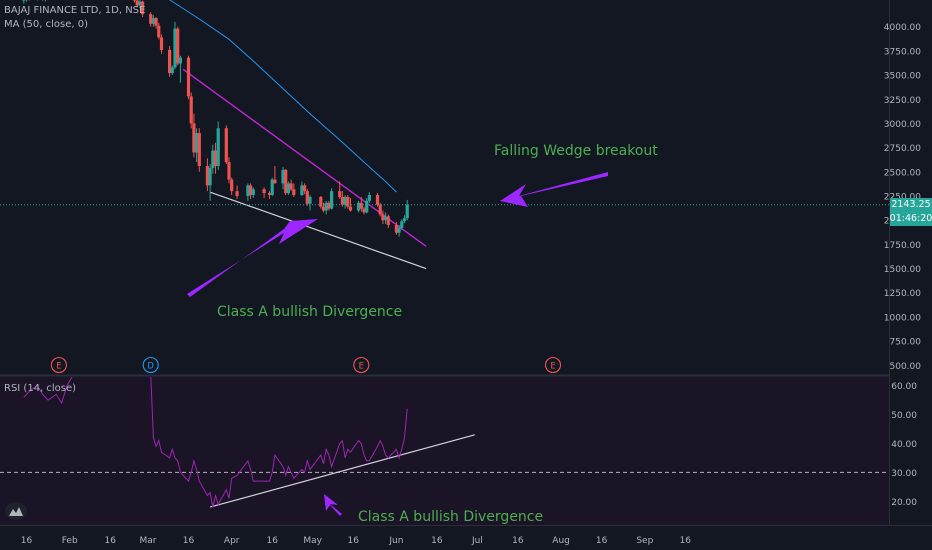 This screenshot has height=550, width=932. What do you see at coordinates (150, 365) in the screenshot?
I see `dividend-marker: D` at bounding box center [150, 365].